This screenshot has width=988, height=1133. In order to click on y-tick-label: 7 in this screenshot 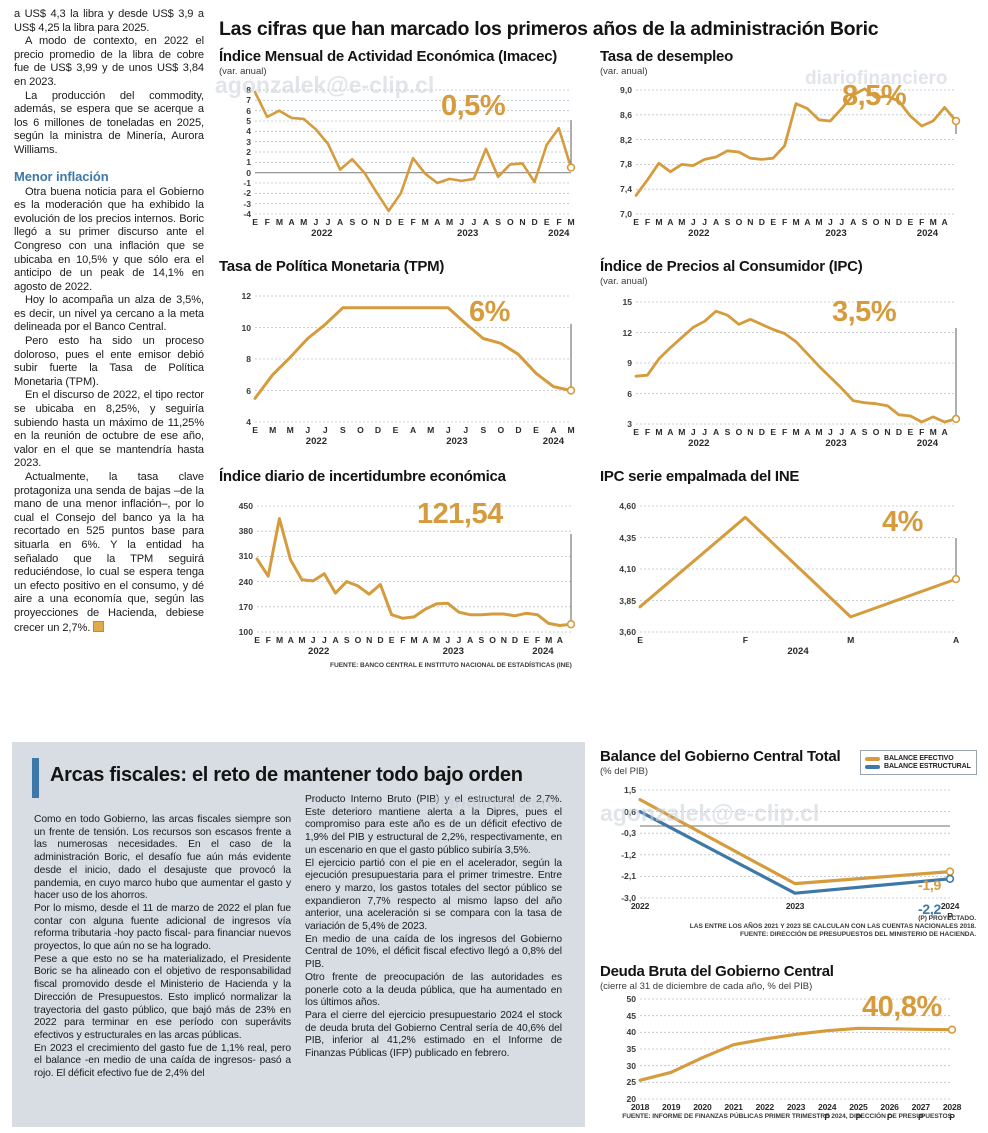, I will do `click(248, 100)`.